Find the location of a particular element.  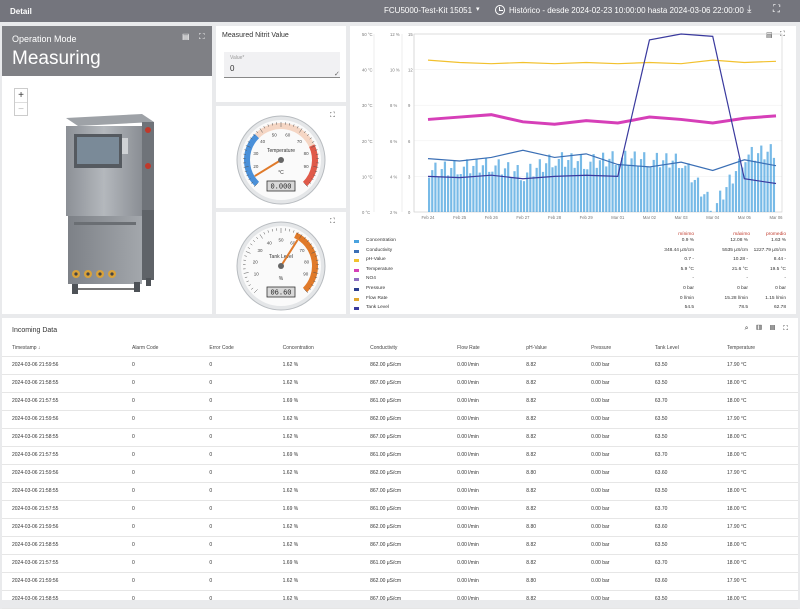

zoom-in-button: + is located at coordinates (21, 95).